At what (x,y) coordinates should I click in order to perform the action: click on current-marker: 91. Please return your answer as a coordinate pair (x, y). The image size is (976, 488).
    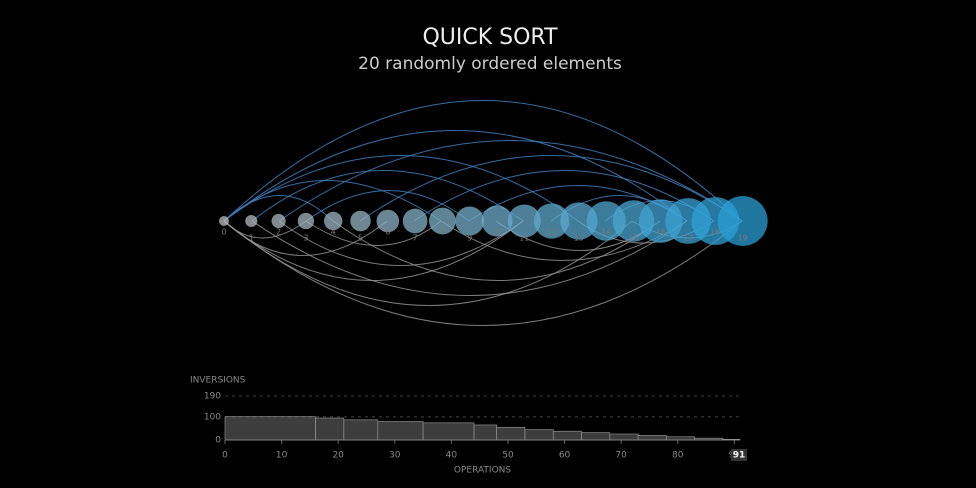
    Looking at the image, I should click on (739, 456).